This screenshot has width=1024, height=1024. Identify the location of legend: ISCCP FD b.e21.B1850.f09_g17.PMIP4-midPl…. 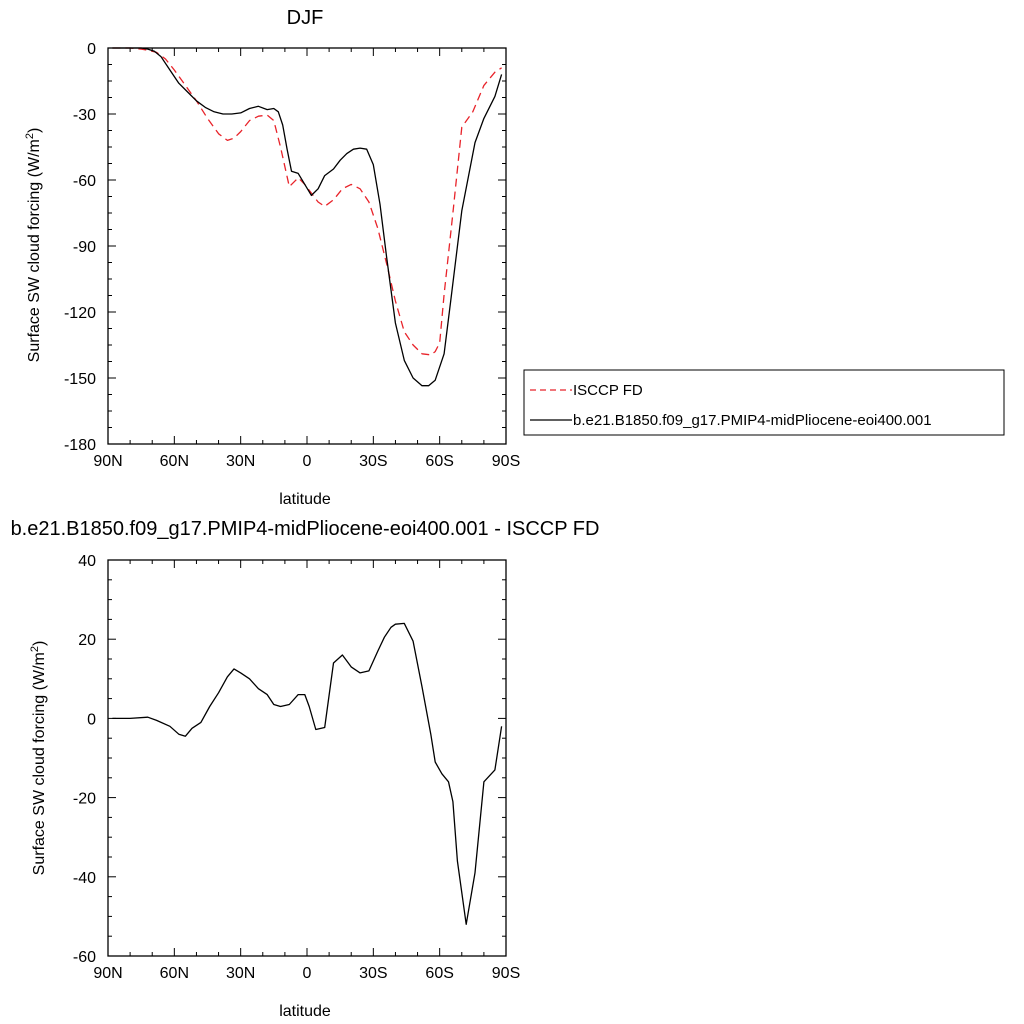
(764, 402).